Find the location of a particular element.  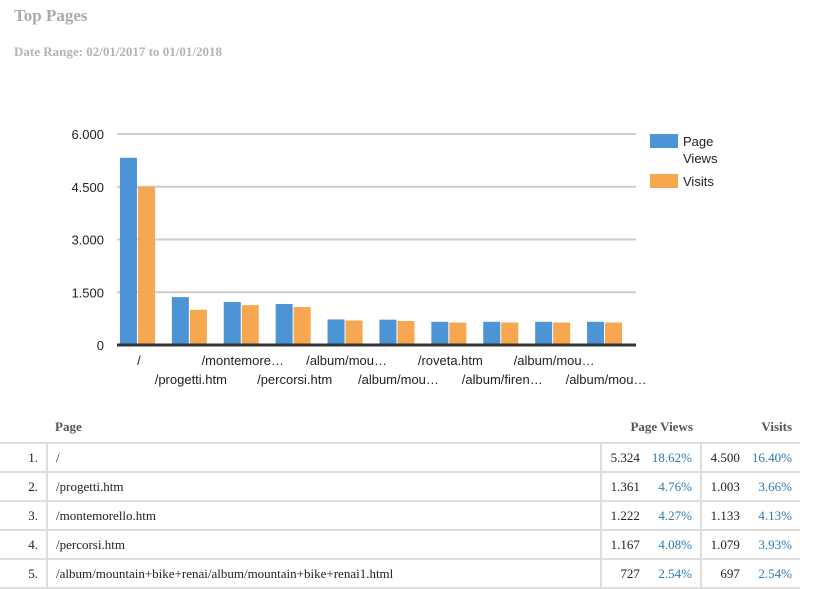

legend-label: Views is located at coordinates (700, 158).